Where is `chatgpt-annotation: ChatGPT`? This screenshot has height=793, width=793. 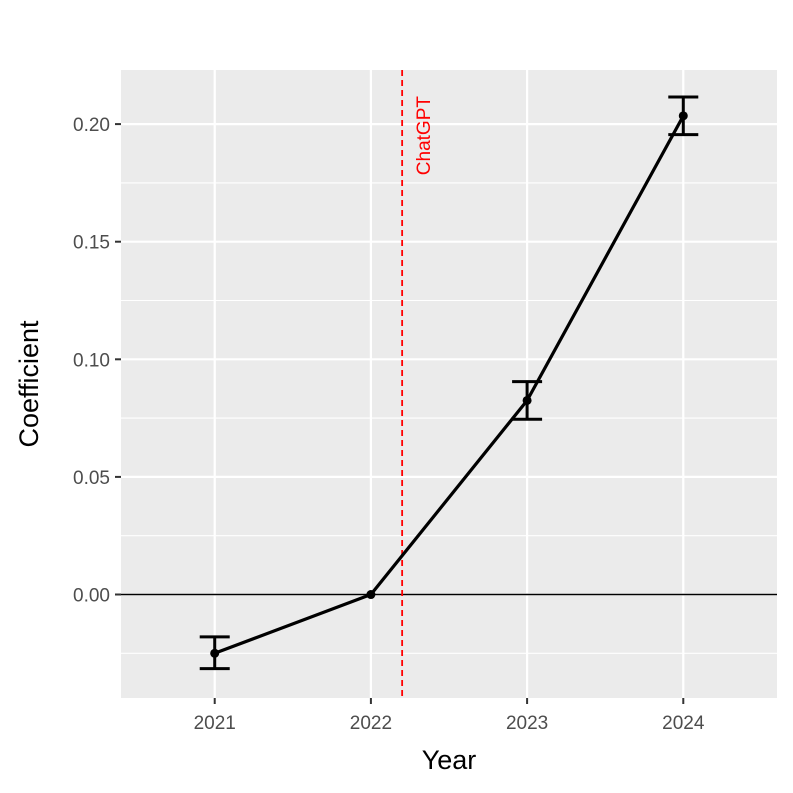
chatgpt-annotation: ChatGPT is located at coordinates (424, 136).